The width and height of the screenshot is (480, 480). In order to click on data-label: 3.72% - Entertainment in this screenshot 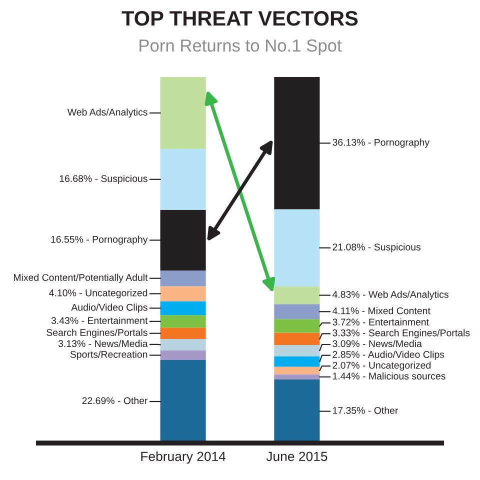, I will do `click(380, 322)`.